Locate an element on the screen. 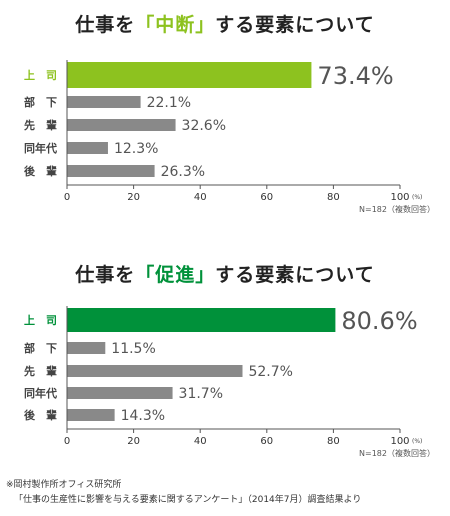 The width and height of the screenshot is (450, 516). chart-2-value-label: 80.6% is located at coordinates (379, 321).